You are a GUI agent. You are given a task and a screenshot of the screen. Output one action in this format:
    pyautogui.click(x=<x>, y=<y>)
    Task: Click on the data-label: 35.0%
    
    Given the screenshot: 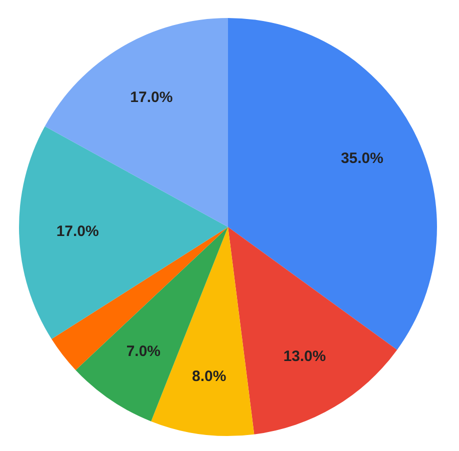 What is the action you would take?
    pyautogui.click(x=362, y=159)
    